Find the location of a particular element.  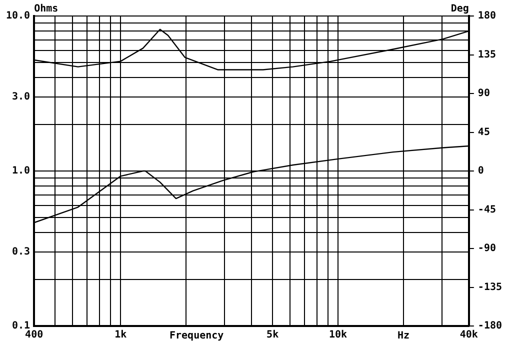

y2-tick-label: 90 is located at coordinates (484, 94).